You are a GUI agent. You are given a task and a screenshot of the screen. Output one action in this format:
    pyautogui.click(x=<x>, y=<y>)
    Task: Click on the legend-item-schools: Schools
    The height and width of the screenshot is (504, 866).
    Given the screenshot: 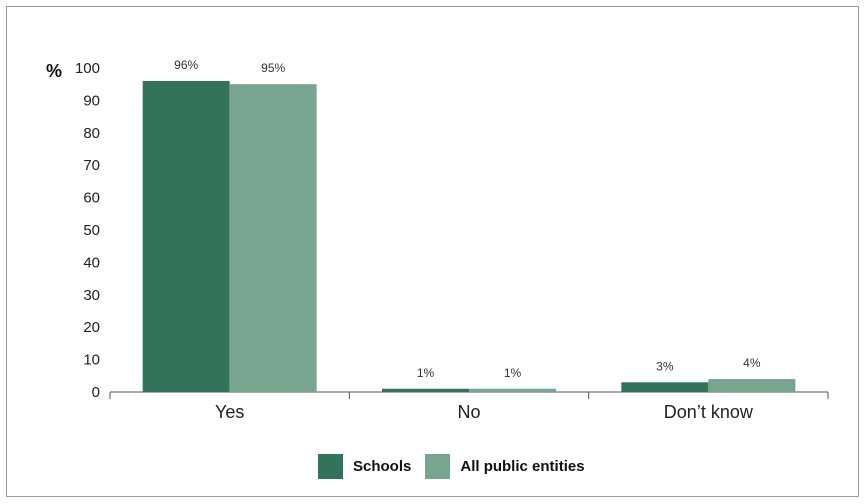 What is the action you would take?
    pyautogui.click(x=364, y=466)
    